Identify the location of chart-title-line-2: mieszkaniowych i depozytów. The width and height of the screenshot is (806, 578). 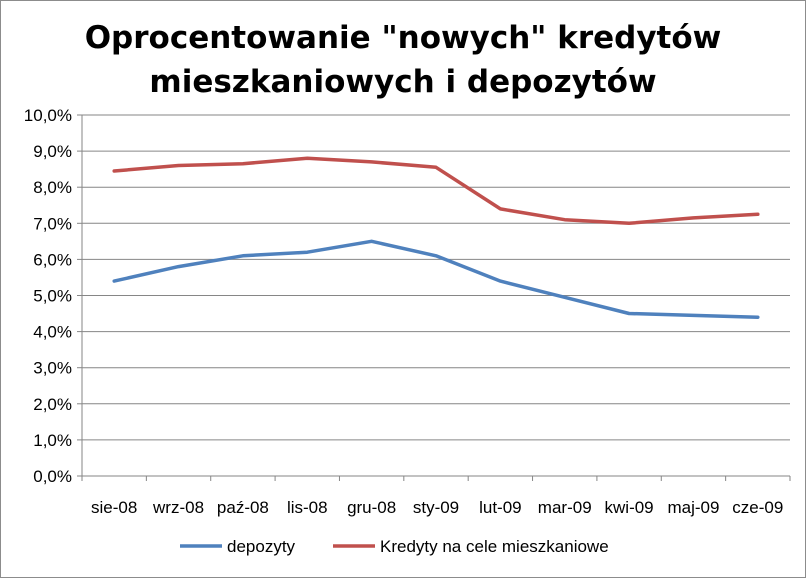
(403, 82).